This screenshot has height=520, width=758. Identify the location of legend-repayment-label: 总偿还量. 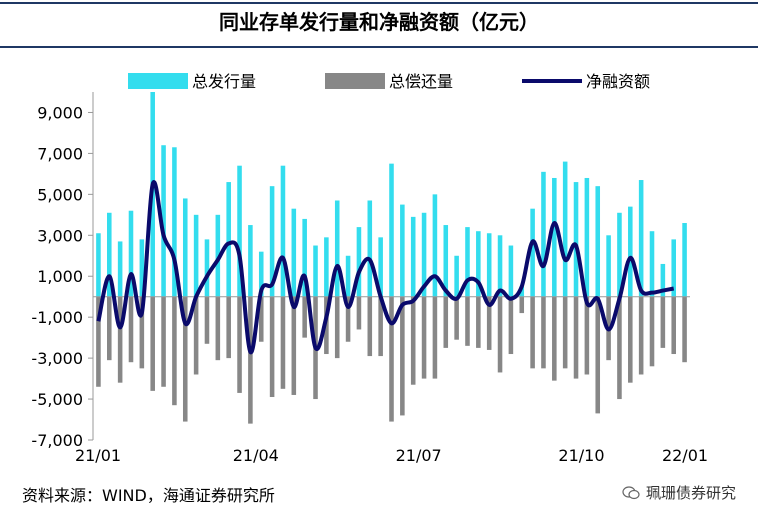
(421, 81).